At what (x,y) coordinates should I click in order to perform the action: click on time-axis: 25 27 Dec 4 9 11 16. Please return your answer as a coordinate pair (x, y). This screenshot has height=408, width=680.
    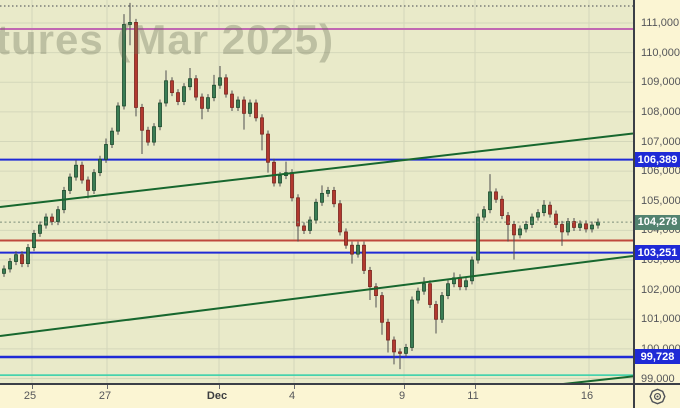
    Looking at the image, I should click on (316, 396).